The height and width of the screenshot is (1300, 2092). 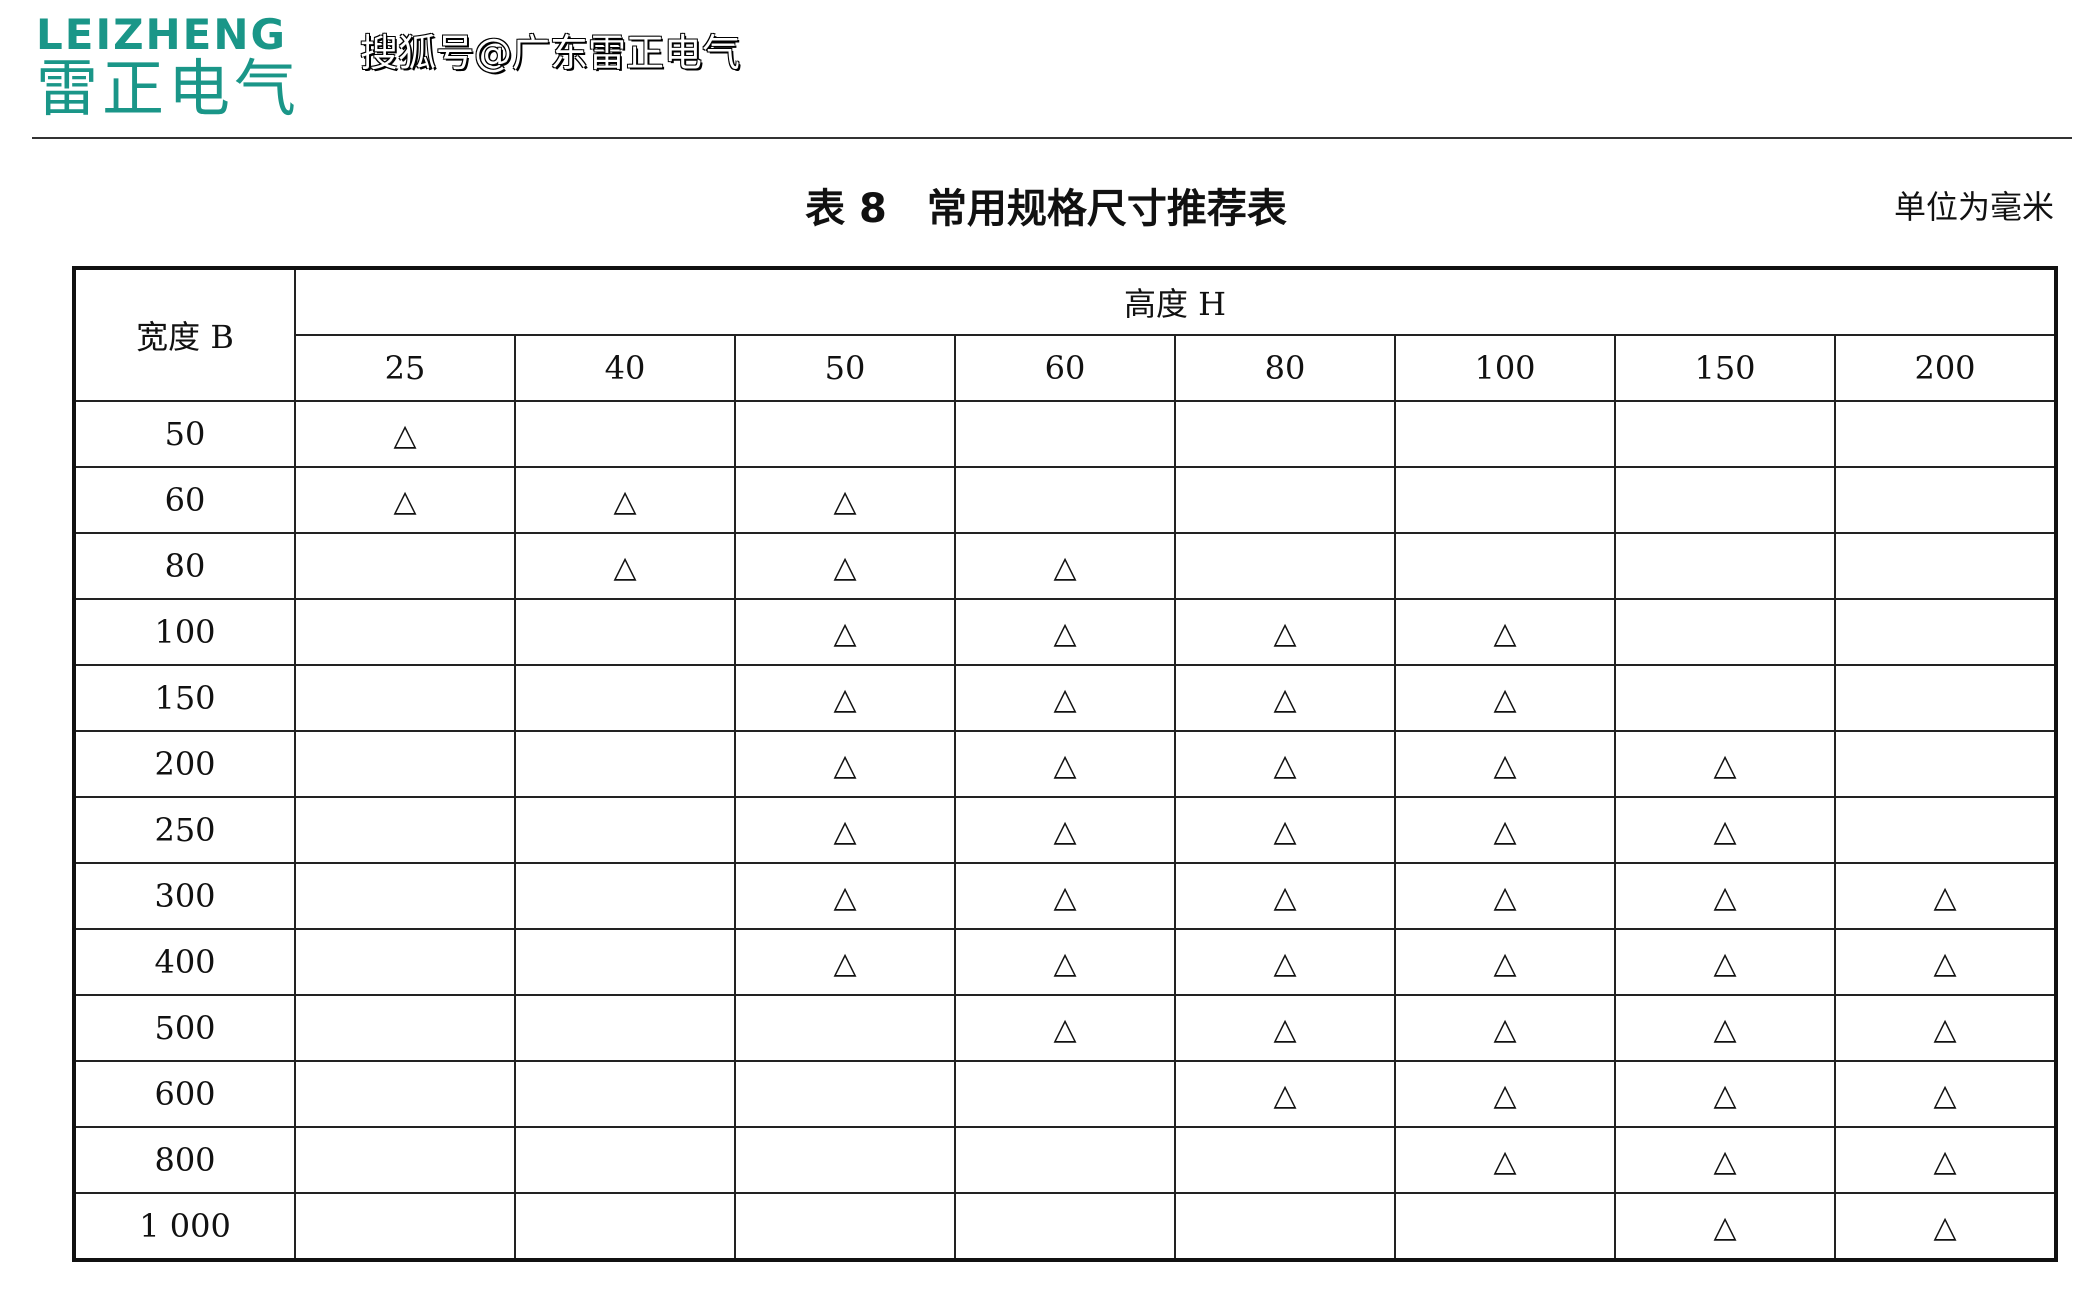 What do you see at coordinates (184, 1094) in the screenshot?
I see `width-cell: 600` at bounding box center [184, 1094].